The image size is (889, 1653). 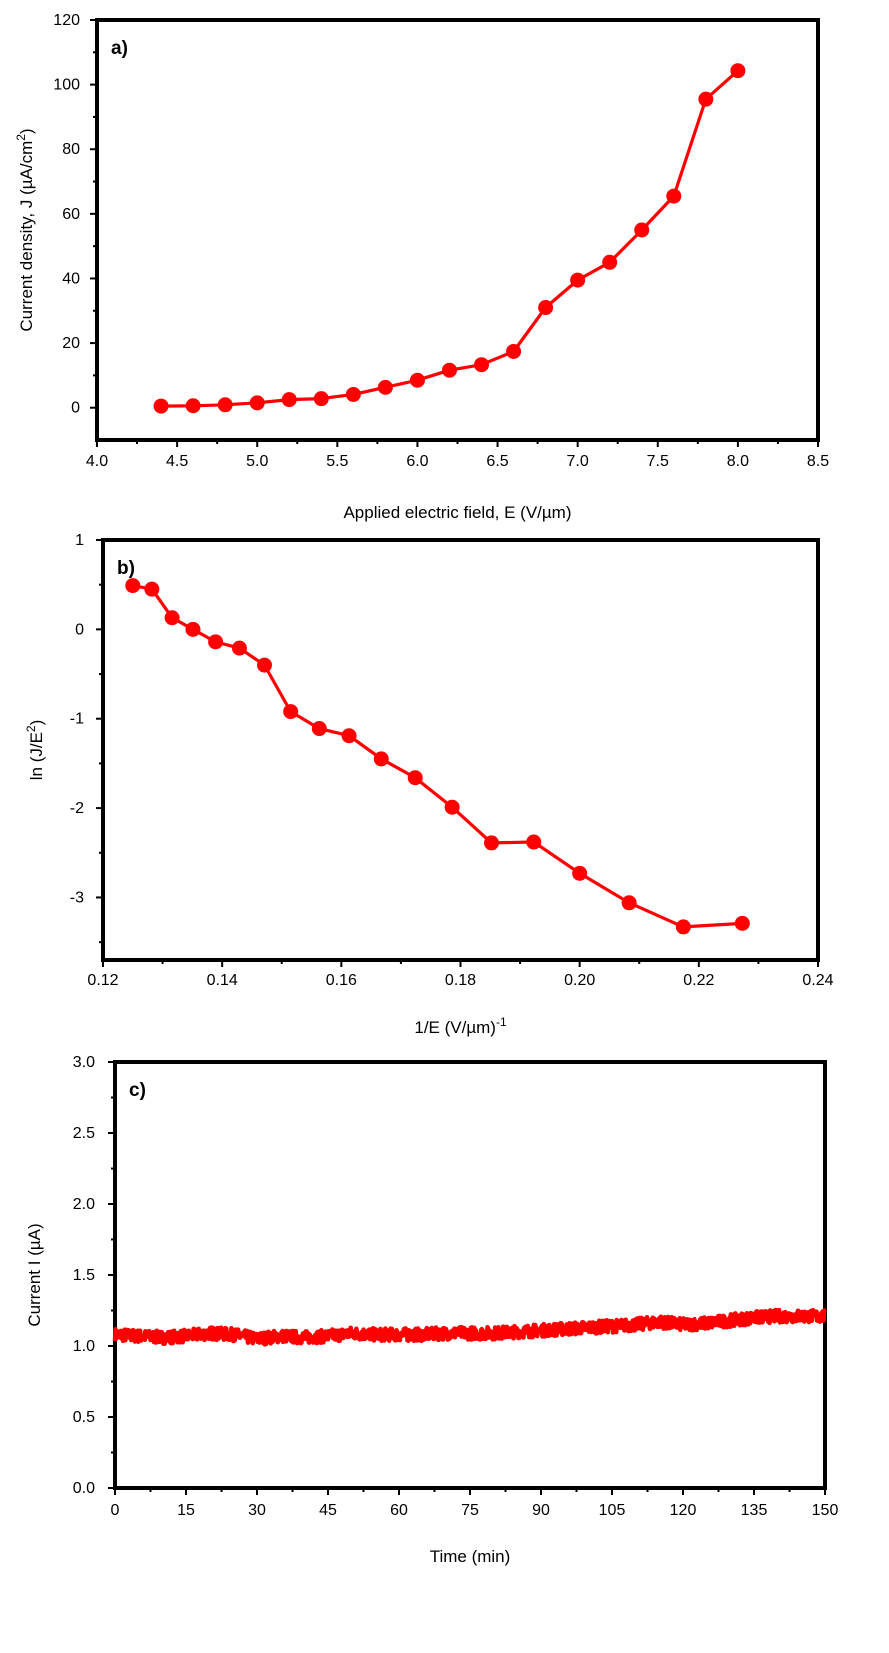 What do you see at coordinates (25, 229) in the screenshot?
I see `y-axis-title: Current density, J (µA/cm2)` at bounding box center [25, 229].